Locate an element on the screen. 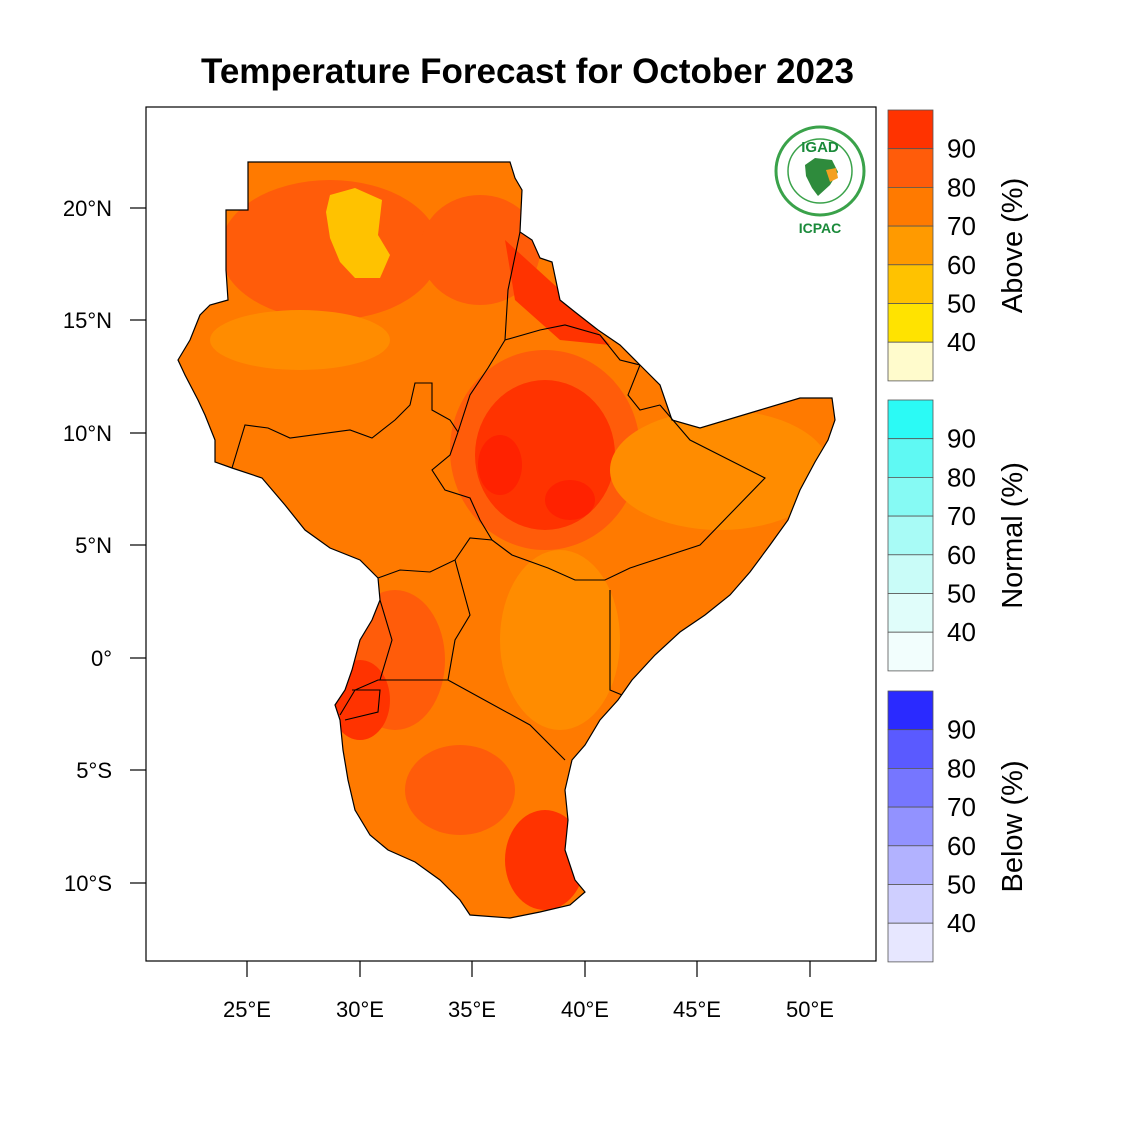 The image size is (1125, 1125). region-highlight-icon is located at coordinates (832, 175).